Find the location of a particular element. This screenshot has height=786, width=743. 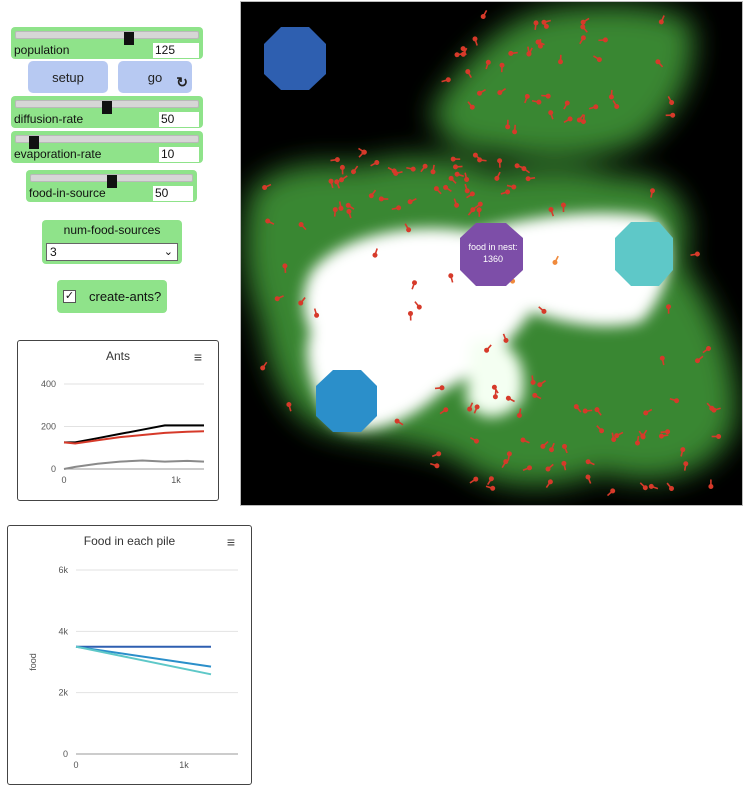

food-chart: 0 2k 4k 6k 0 1k food is located at coordinates (130, 656).